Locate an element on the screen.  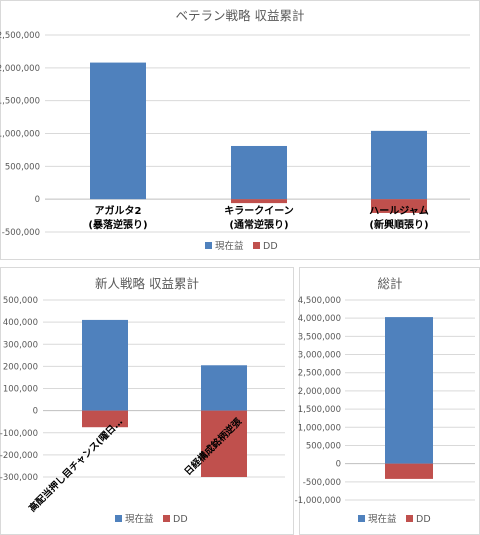
chart-title-veteran: ベテラン戦略 収益累計 is located at coordinates (240, 15).